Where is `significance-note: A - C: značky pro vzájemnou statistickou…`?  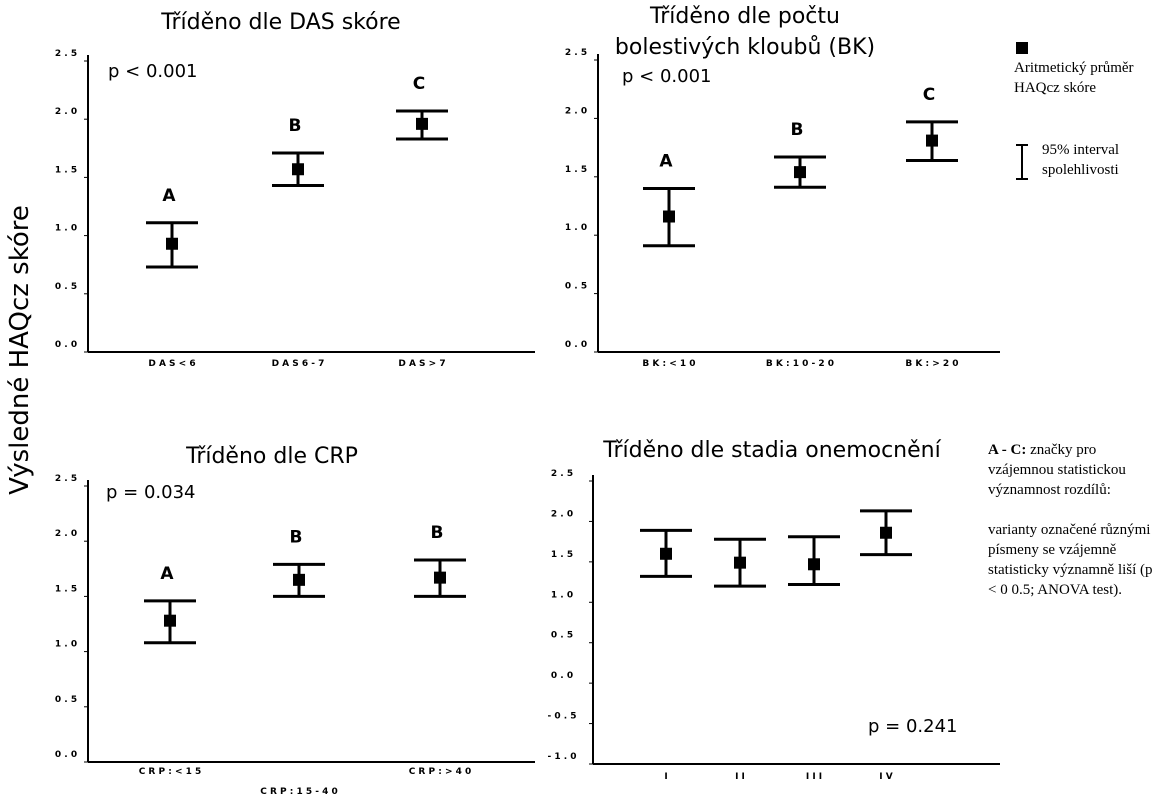 significance-note: A - C: značky pro vzájemnou statistickou… is located at coordinates (1073, 520).